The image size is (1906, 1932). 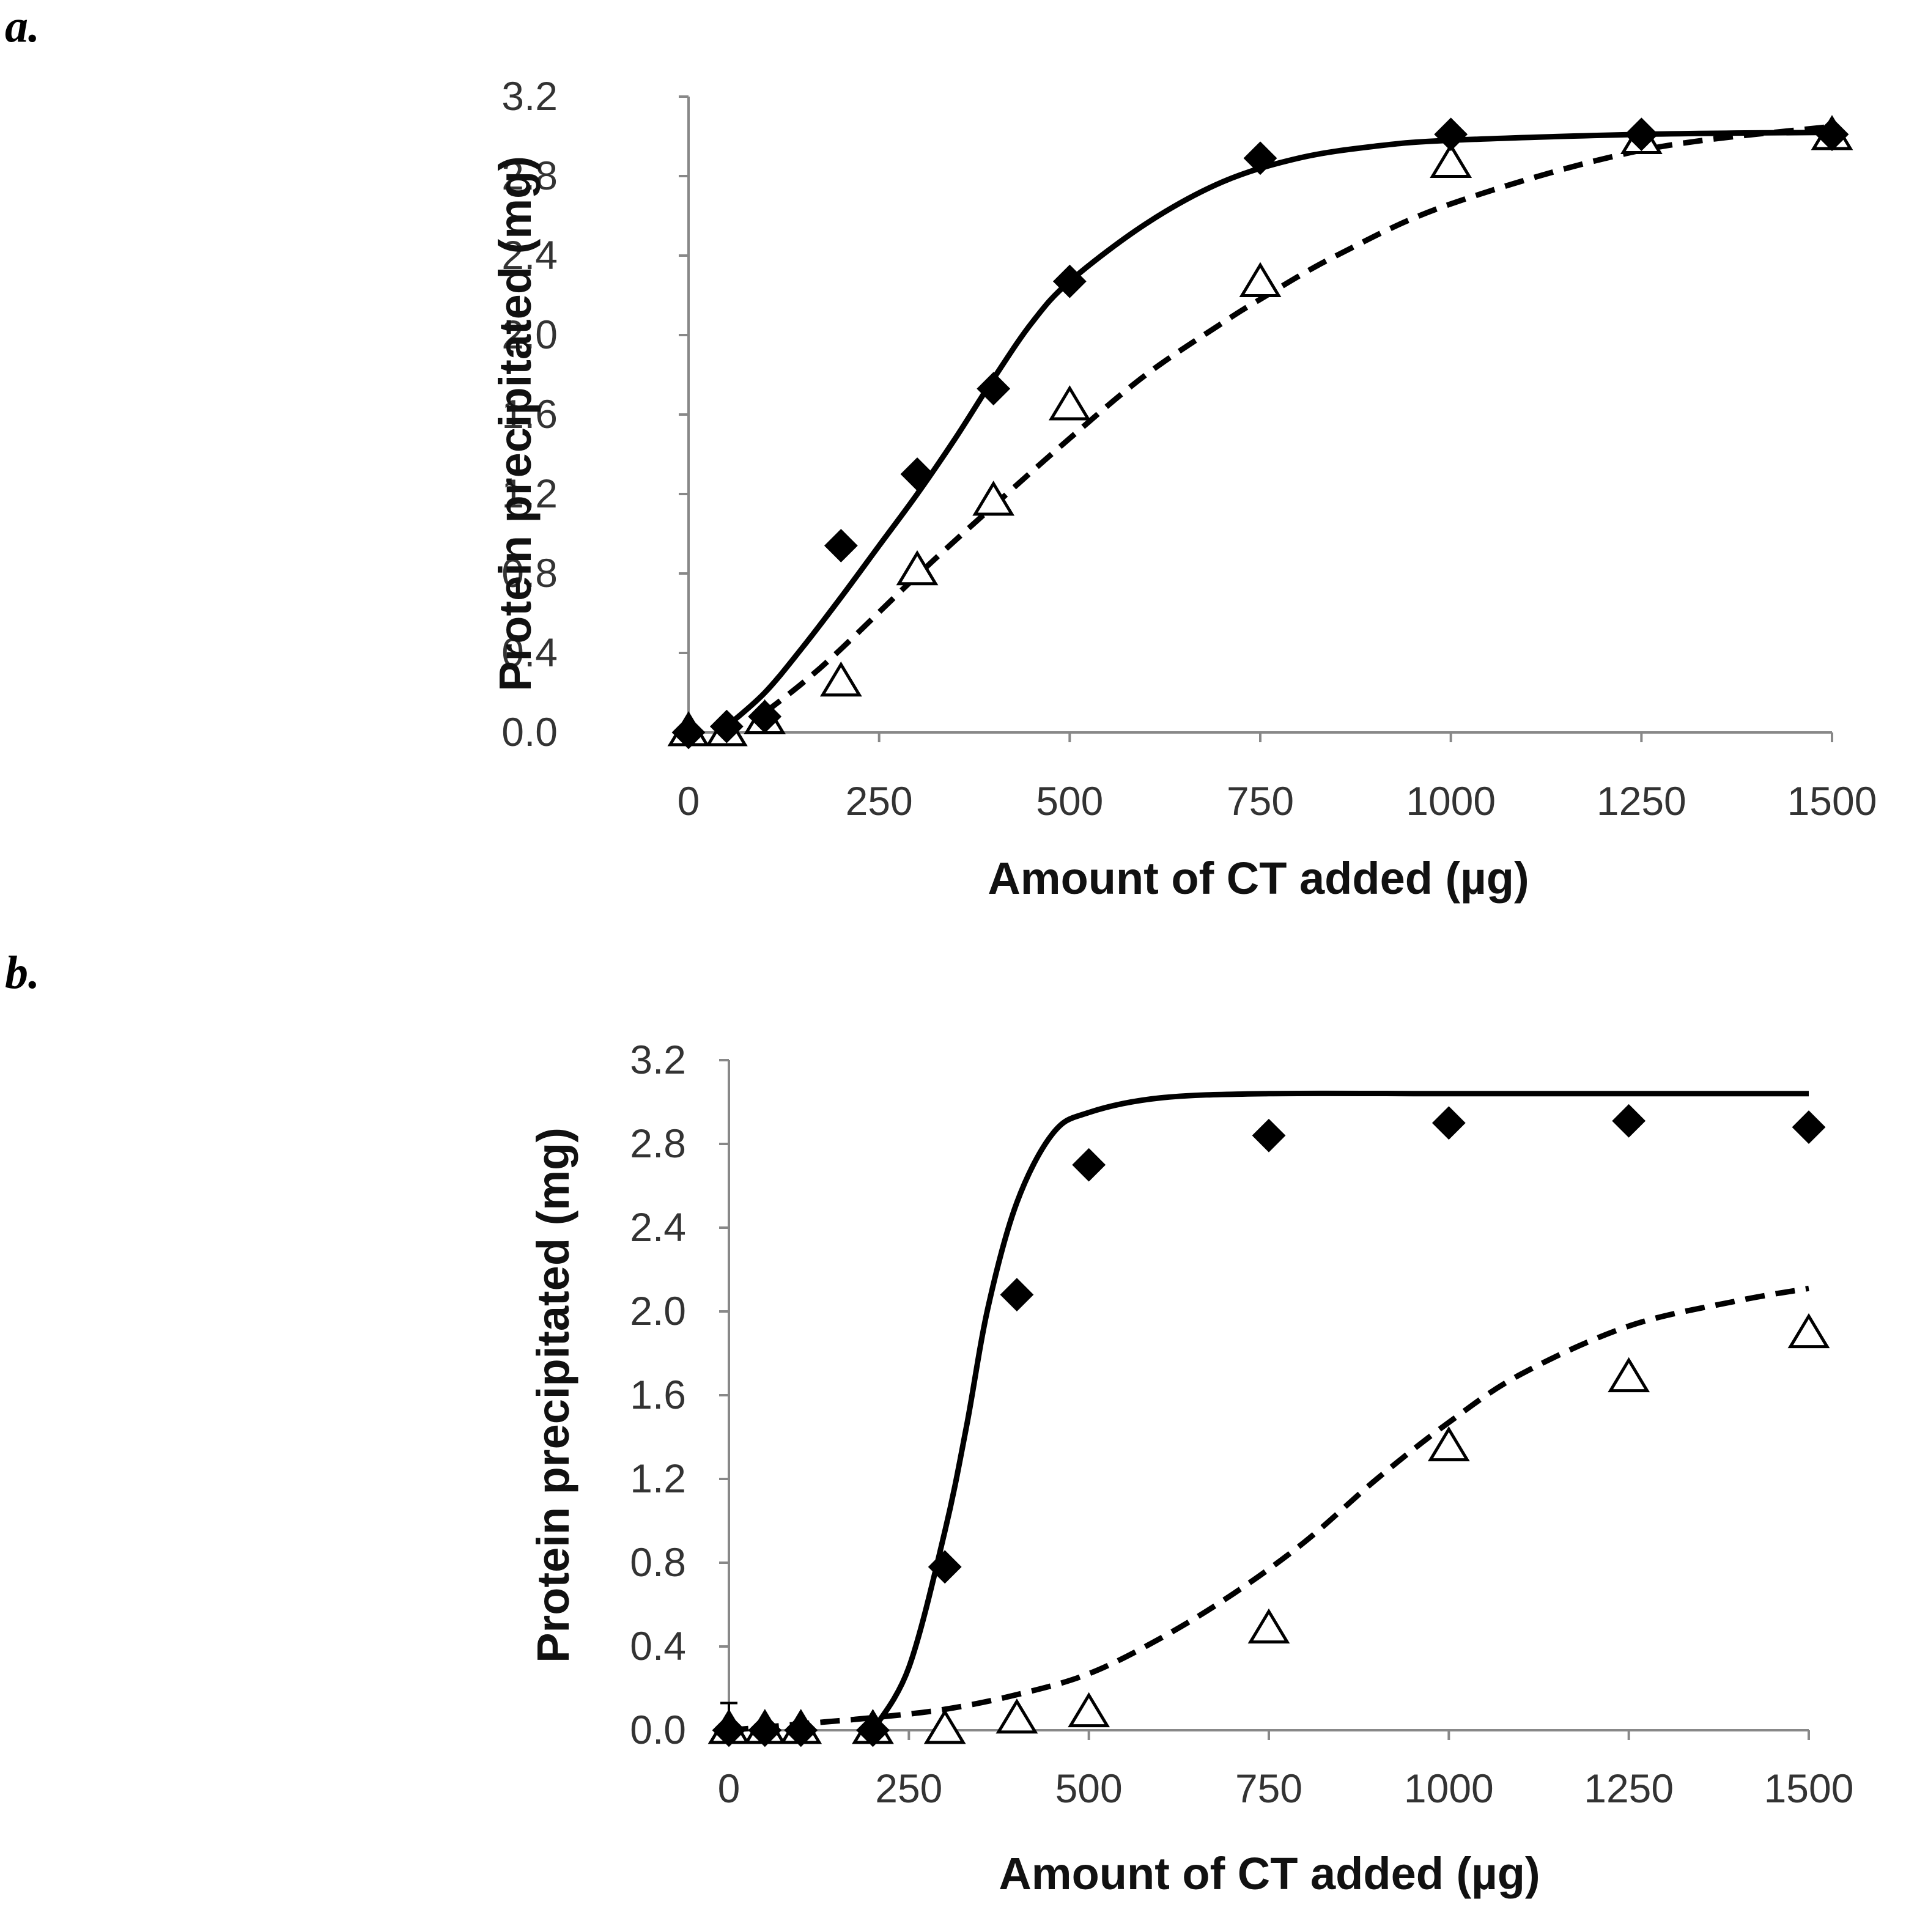 I want to click on panel-b-x-tick-label: 250, so click(x=908, y=1788).